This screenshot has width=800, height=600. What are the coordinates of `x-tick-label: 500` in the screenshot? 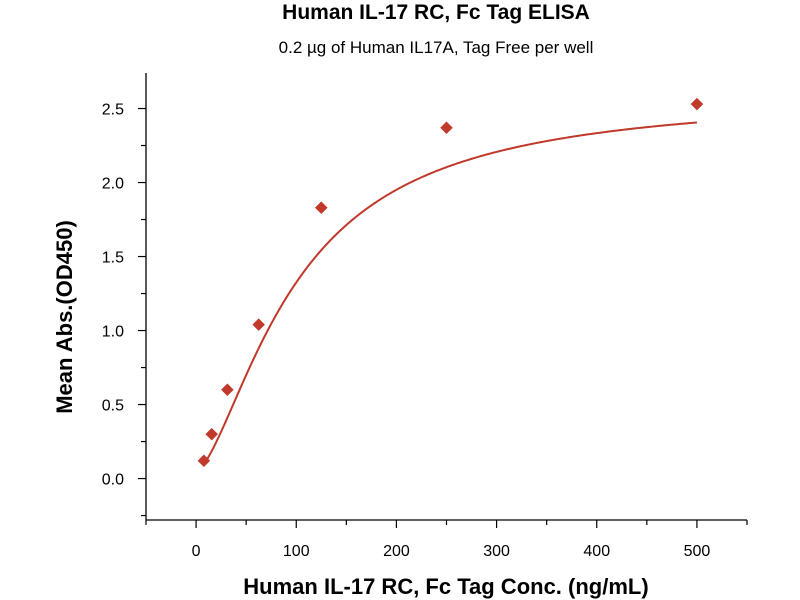 It's located at (697, 551).